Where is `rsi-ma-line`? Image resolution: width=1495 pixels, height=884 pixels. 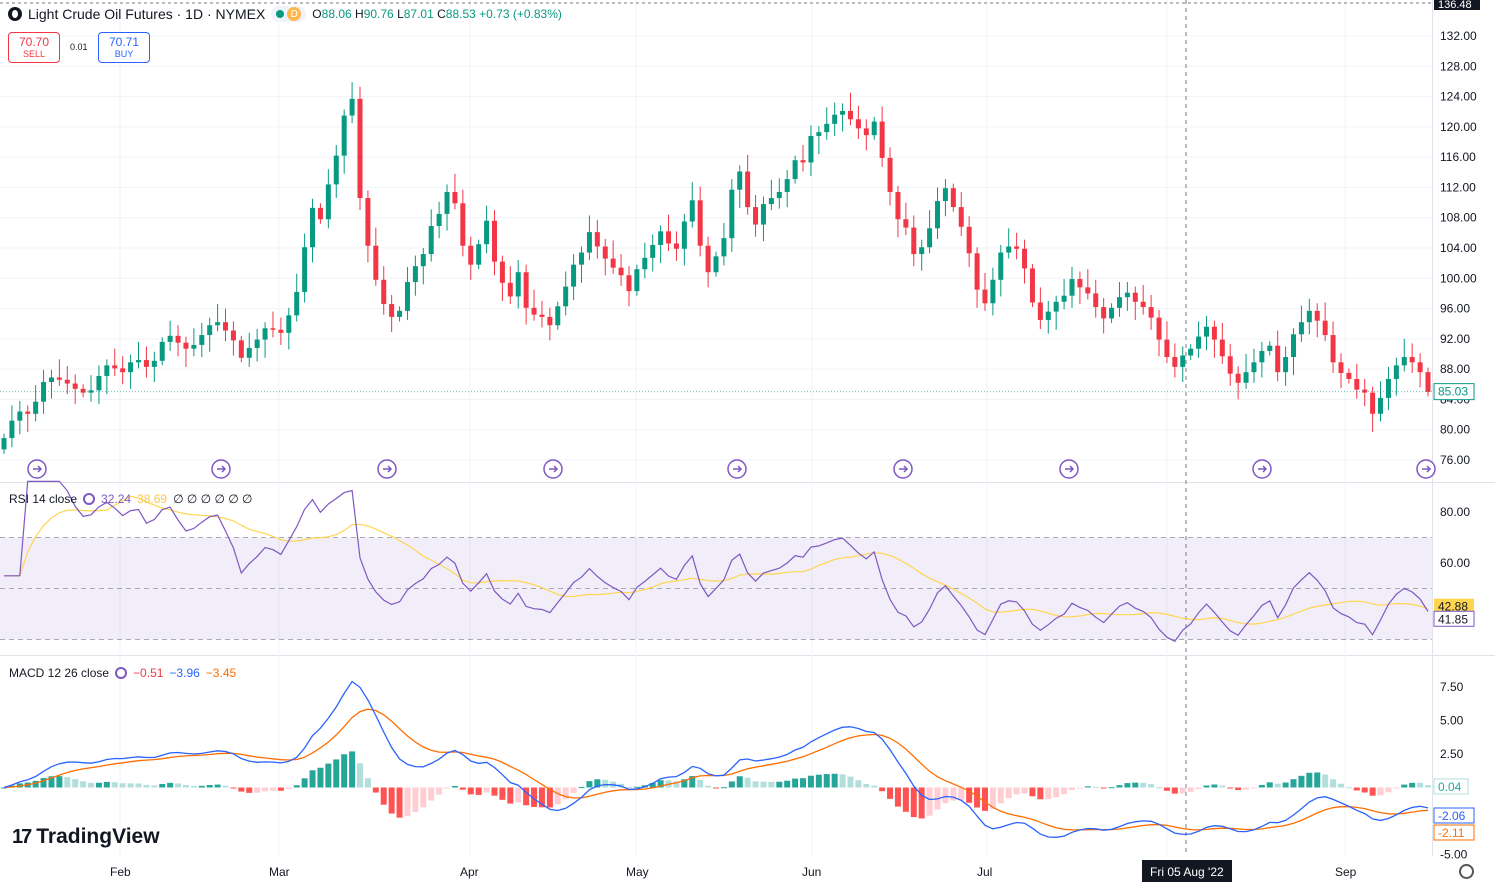 rsi-ma-line is located at coordinates (716, 560).